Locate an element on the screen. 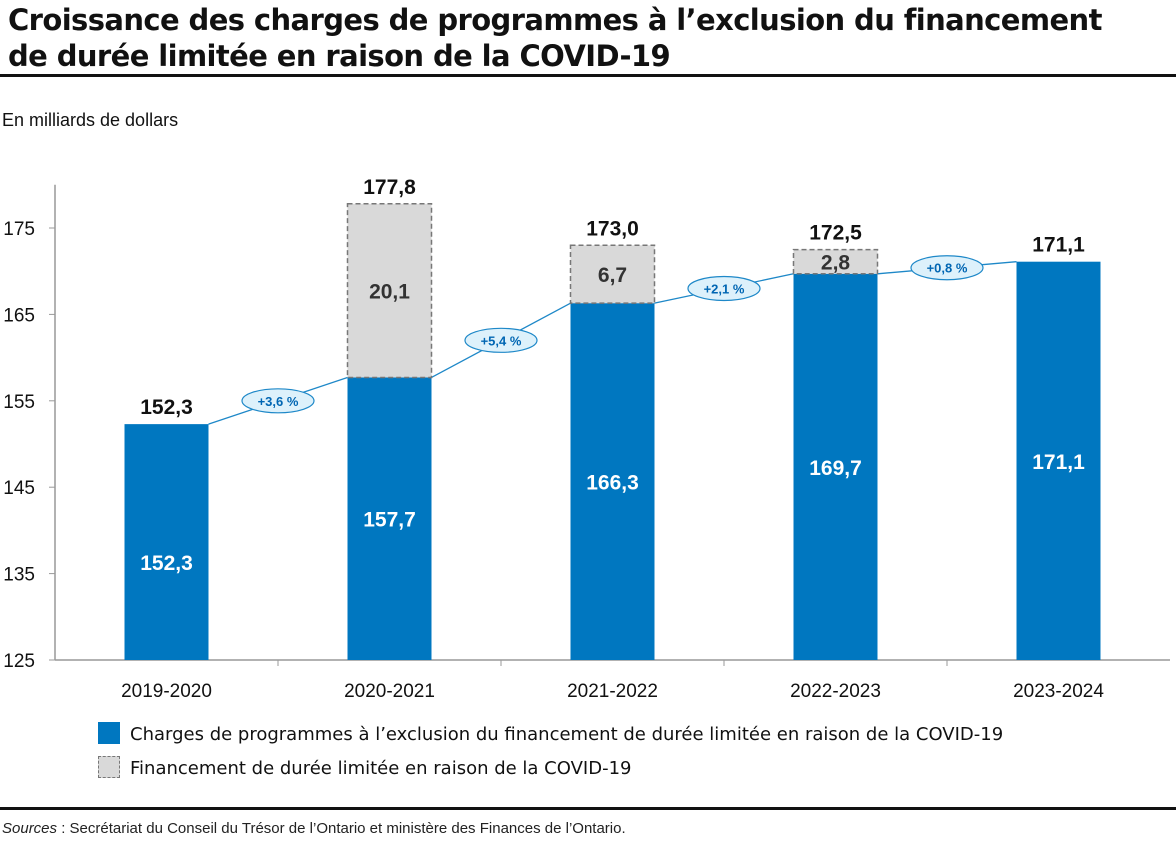 This screenshot has width=1176, height=844. growth-label: +5,4 % is located at coordinates (501, 340).